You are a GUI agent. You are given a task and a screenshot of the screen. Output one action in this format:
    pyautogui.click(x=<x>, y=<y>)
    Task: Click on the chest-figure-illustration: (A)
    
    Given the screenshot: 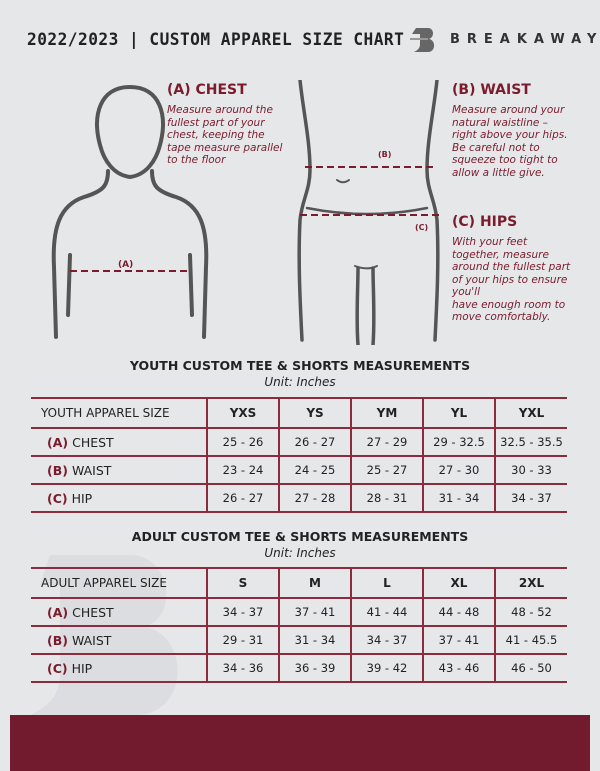 What is the action you would take?
    pyautogui.click(x=130, y=211)
    